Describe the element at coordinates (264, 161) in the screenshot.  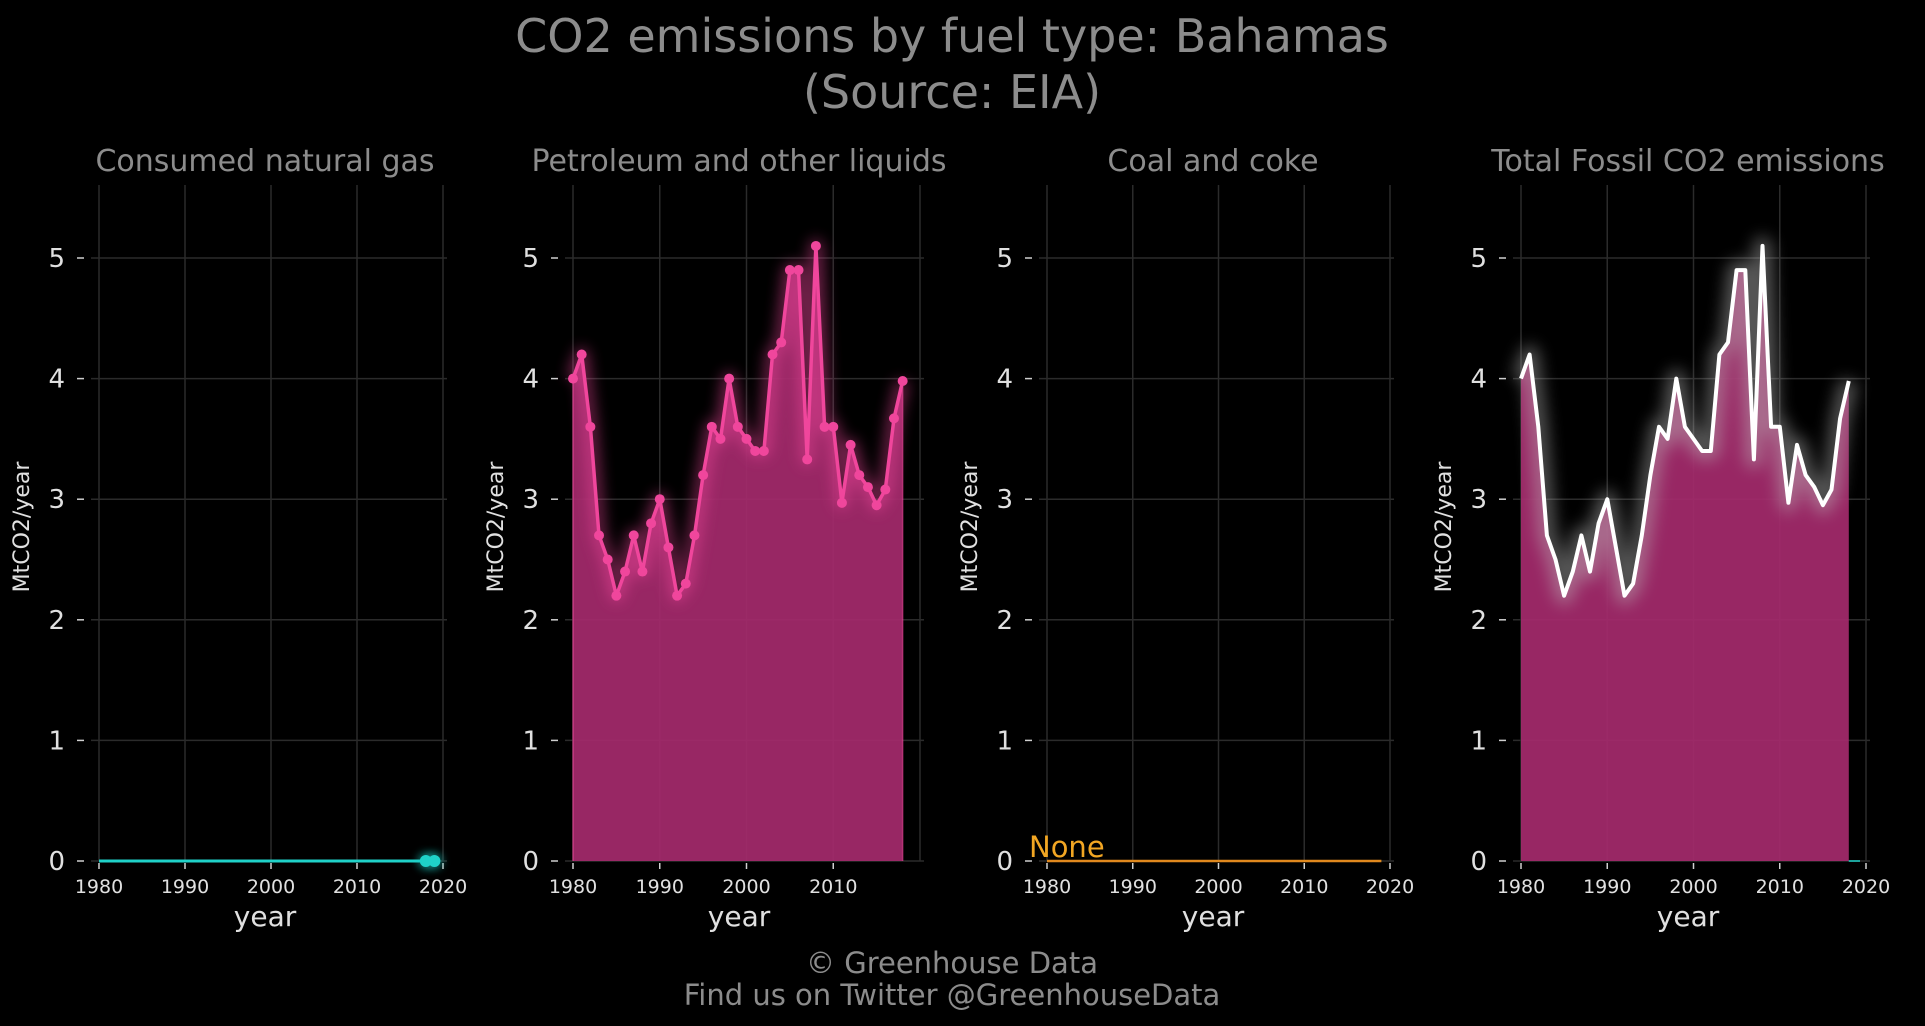
I see `panel-title: Consumed natural gas` at that location.